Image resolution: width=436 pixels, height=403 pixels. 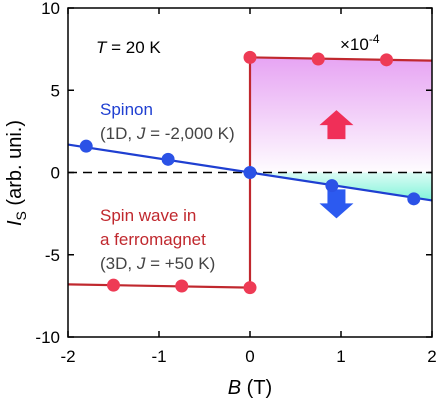 I want to click on direction-arrows, so click(x=336, y=164).